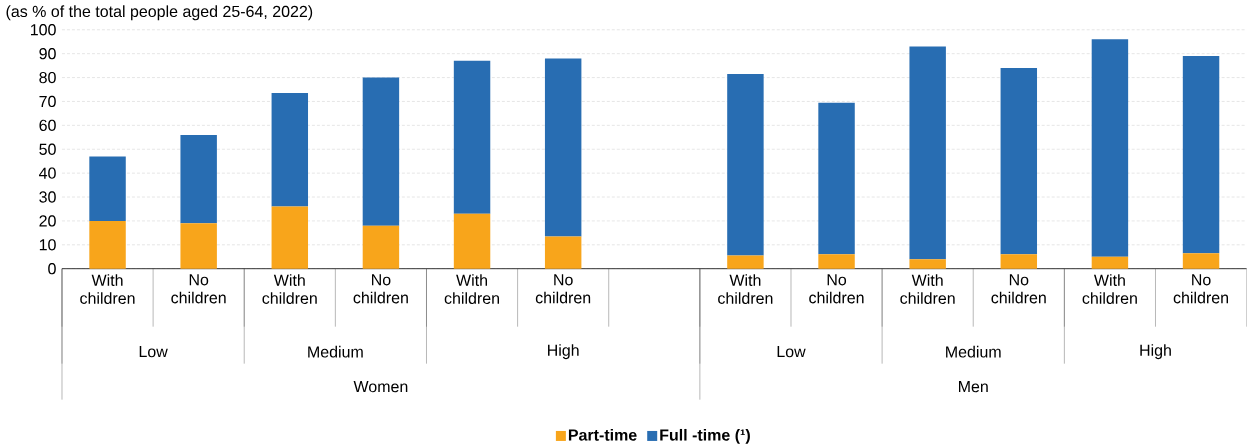 The width and height of the screenshot is (1247, 447). What do you see at coordinates (705, 436) in the screenshot?
I see `legend-label: Full -time (¹)` at bounding box center [705, 436].